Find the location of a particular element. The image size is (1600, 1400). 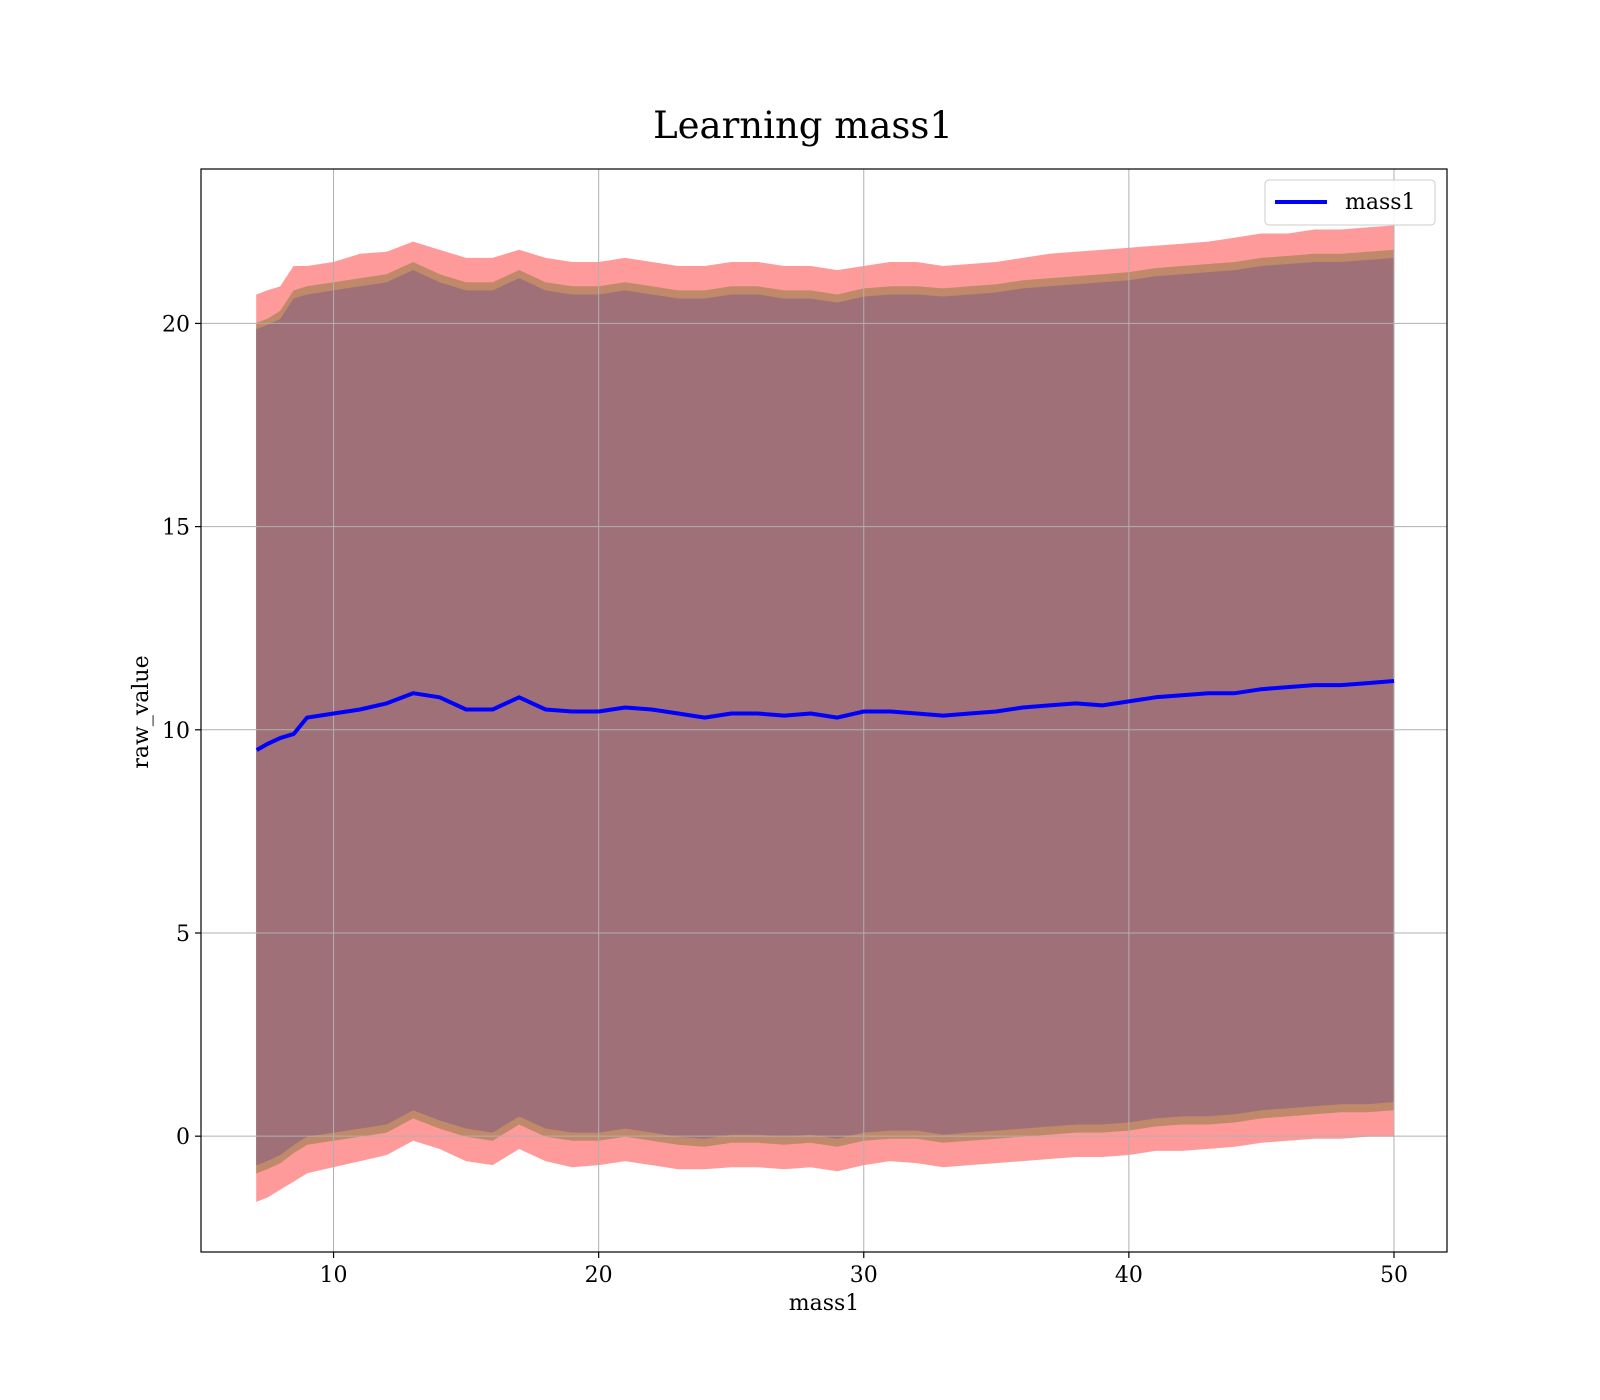

y-axis-label: raw_value is located at coordinates (141, 711).